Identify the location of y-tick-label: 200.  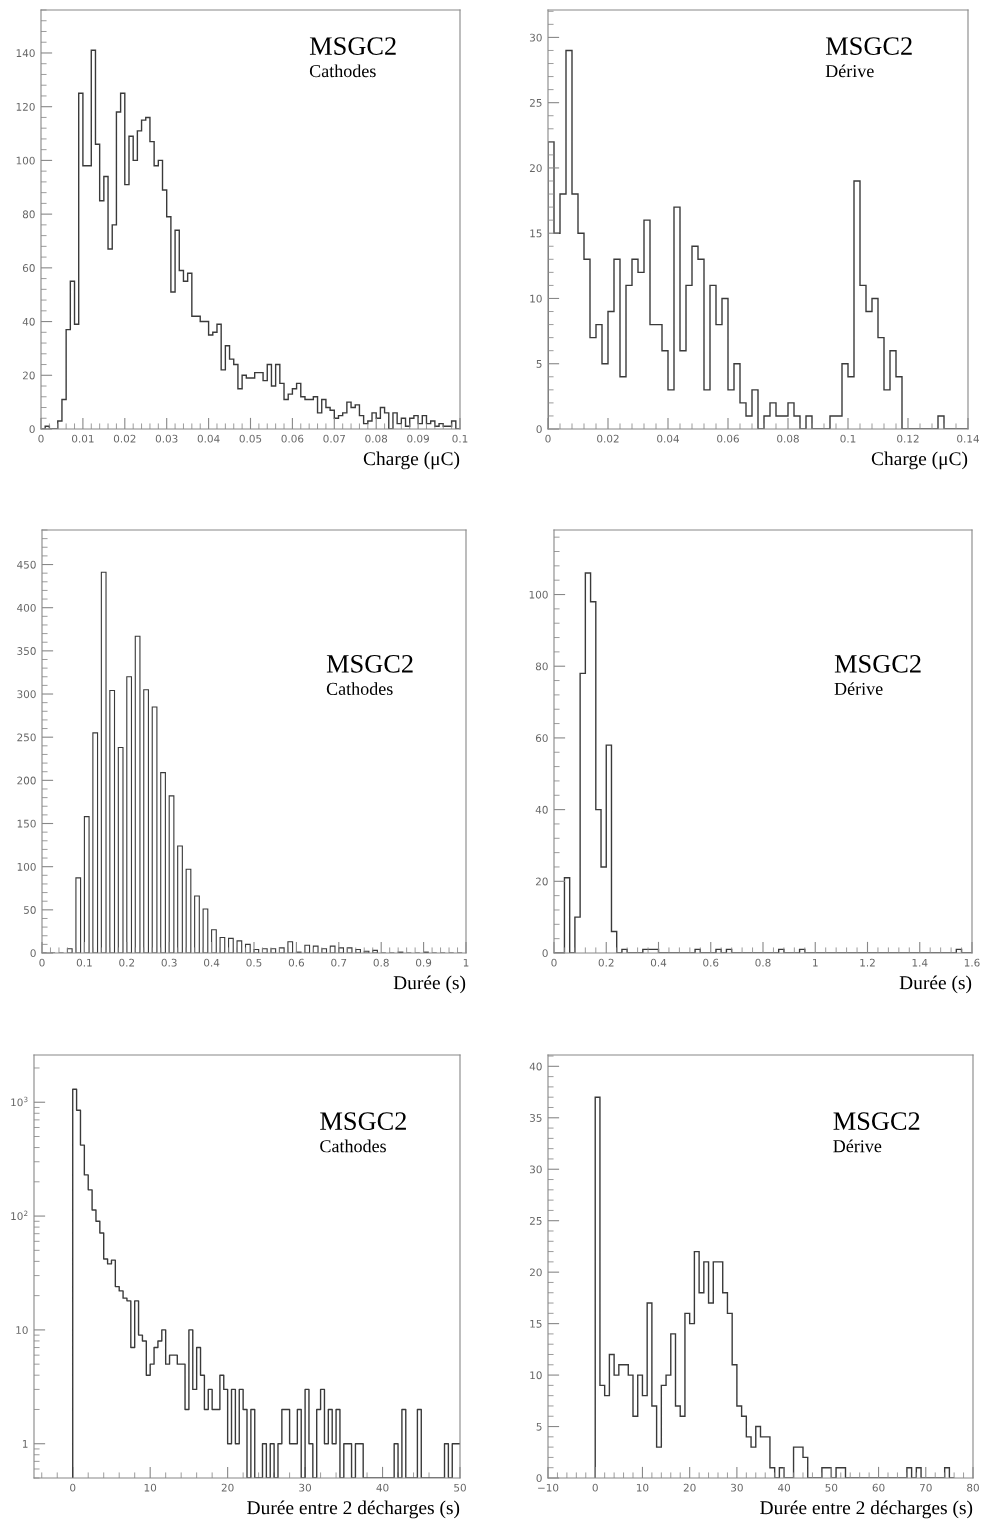
(26, 780).